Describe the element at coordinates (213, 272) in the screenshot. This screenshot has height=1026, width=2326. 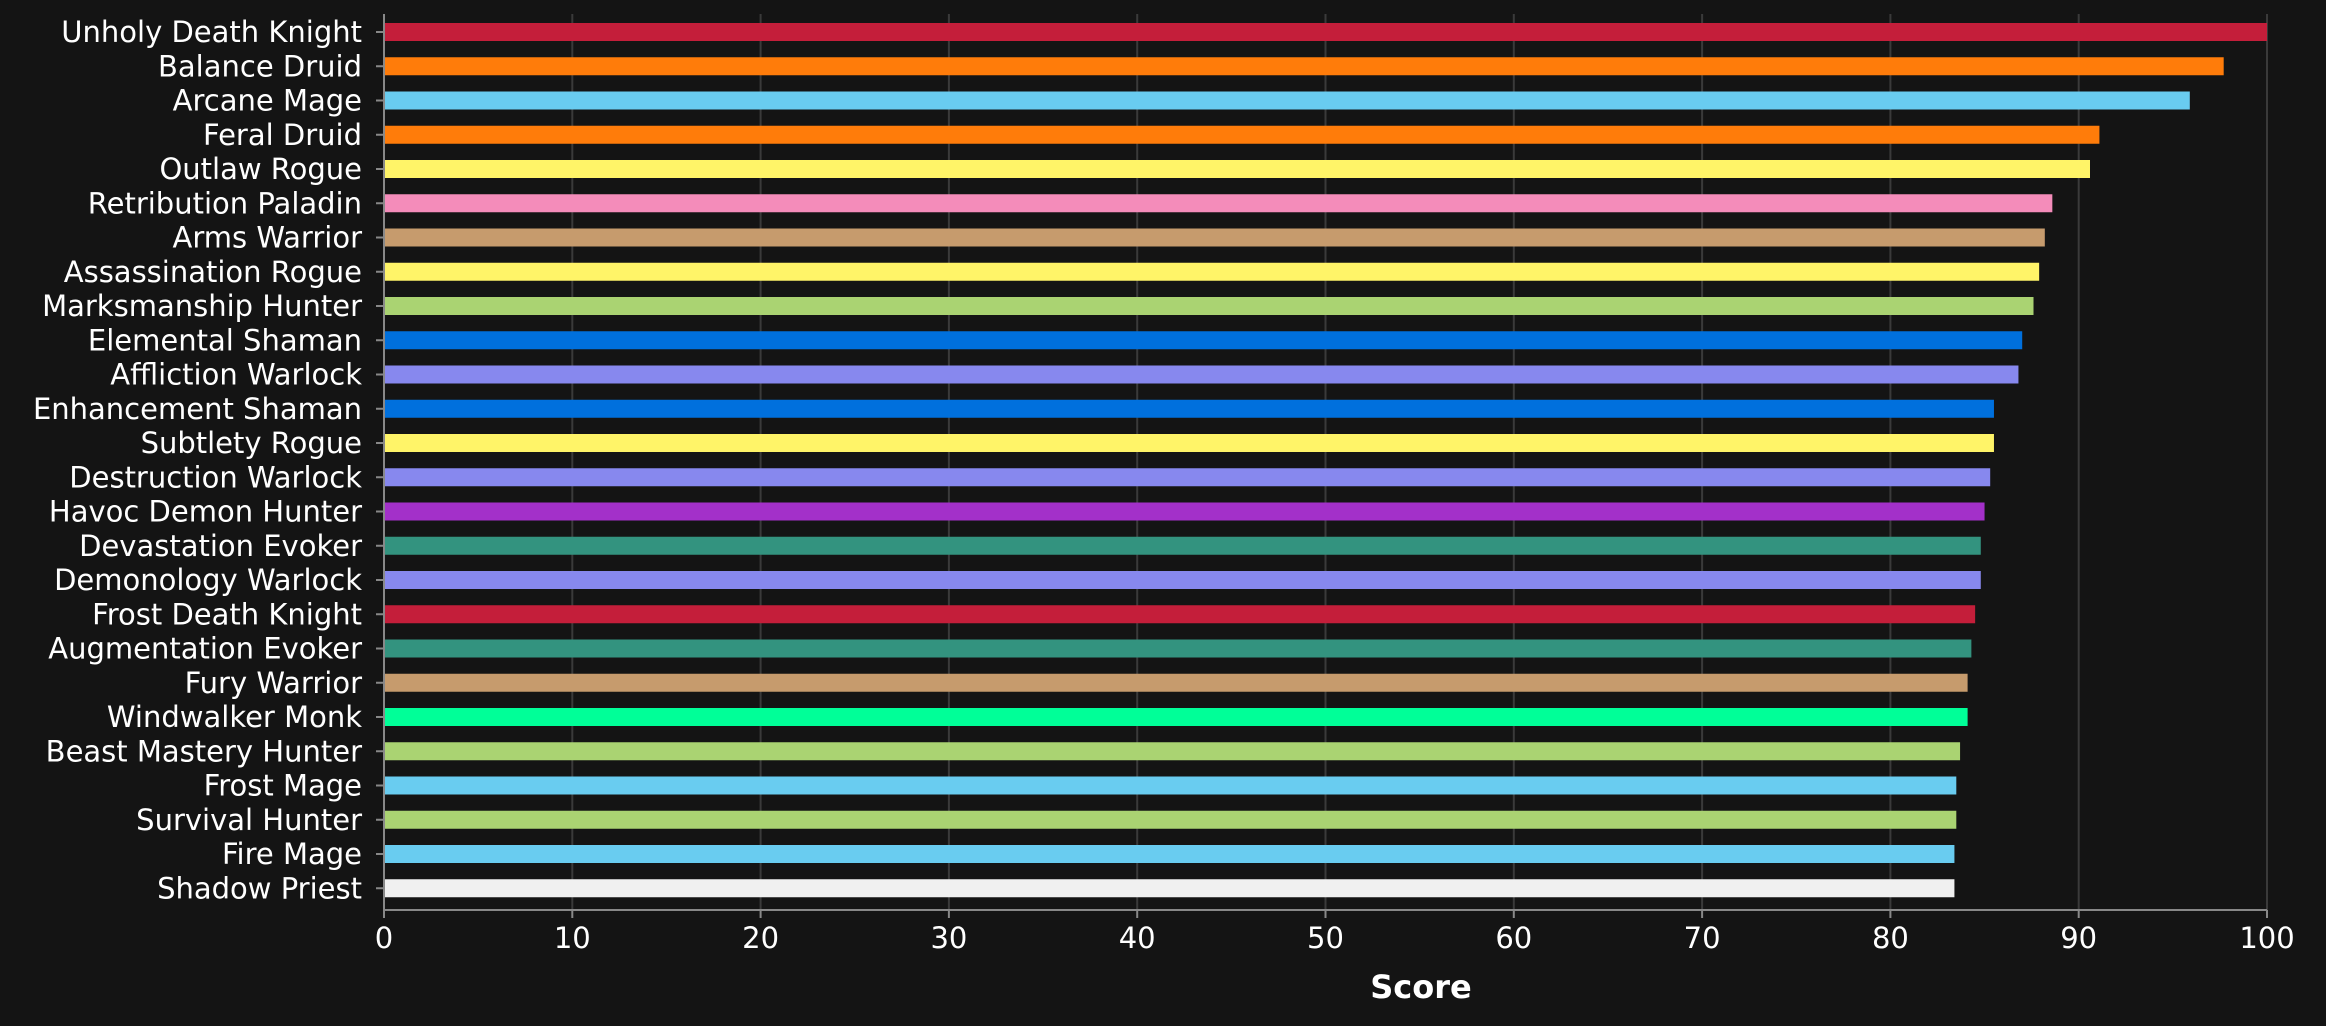
I see `category-label: Assassination Rogue` at that location.